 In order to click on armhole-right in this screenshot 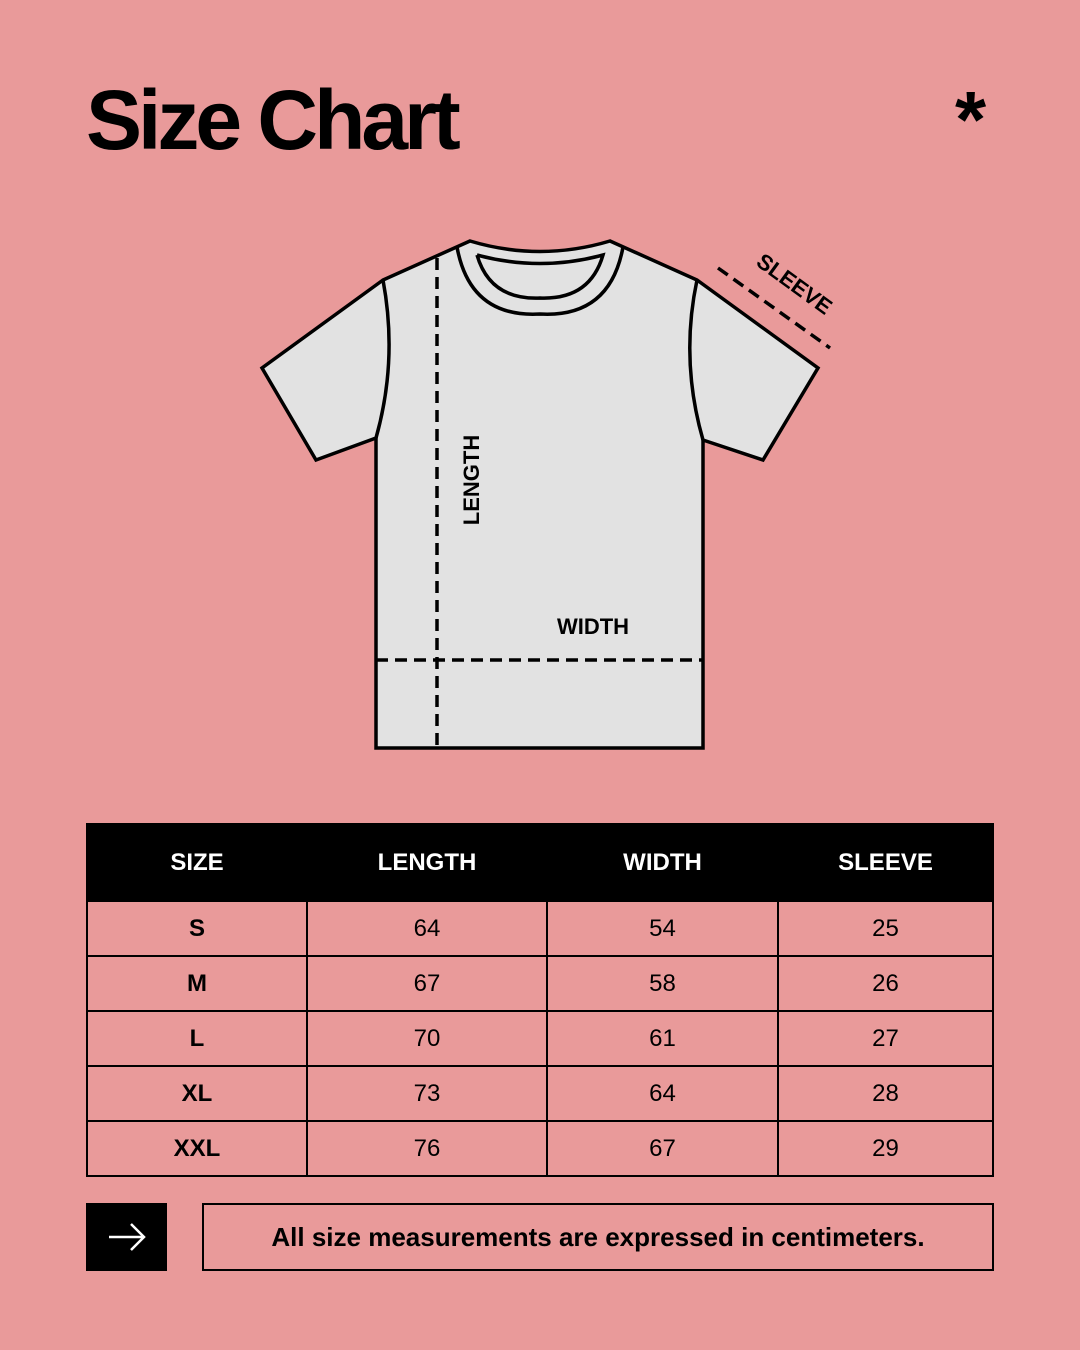, I will do `click(696, 360)`.